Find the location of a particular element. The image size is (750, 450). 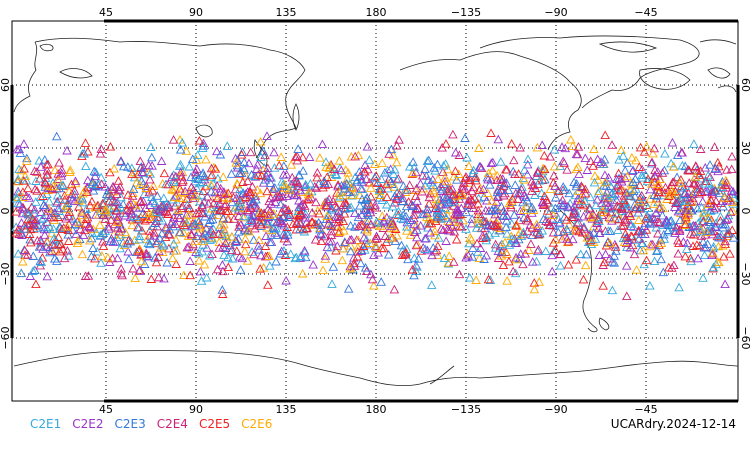

lon-tick-label: 45 is located at coordinates (106, 409).